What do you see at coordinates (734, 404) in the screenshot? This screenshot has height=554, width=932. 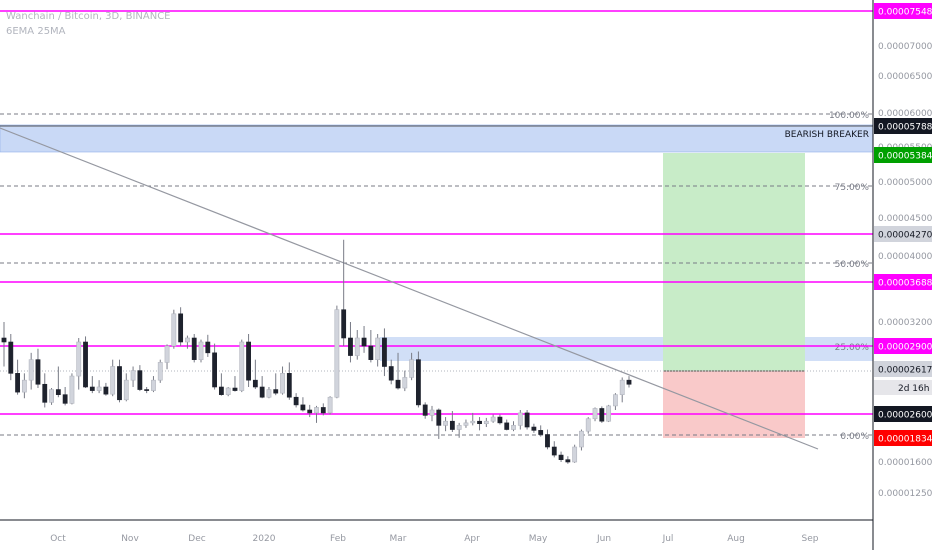 I see `position-loss-zone` at bounding box center [734, 404].